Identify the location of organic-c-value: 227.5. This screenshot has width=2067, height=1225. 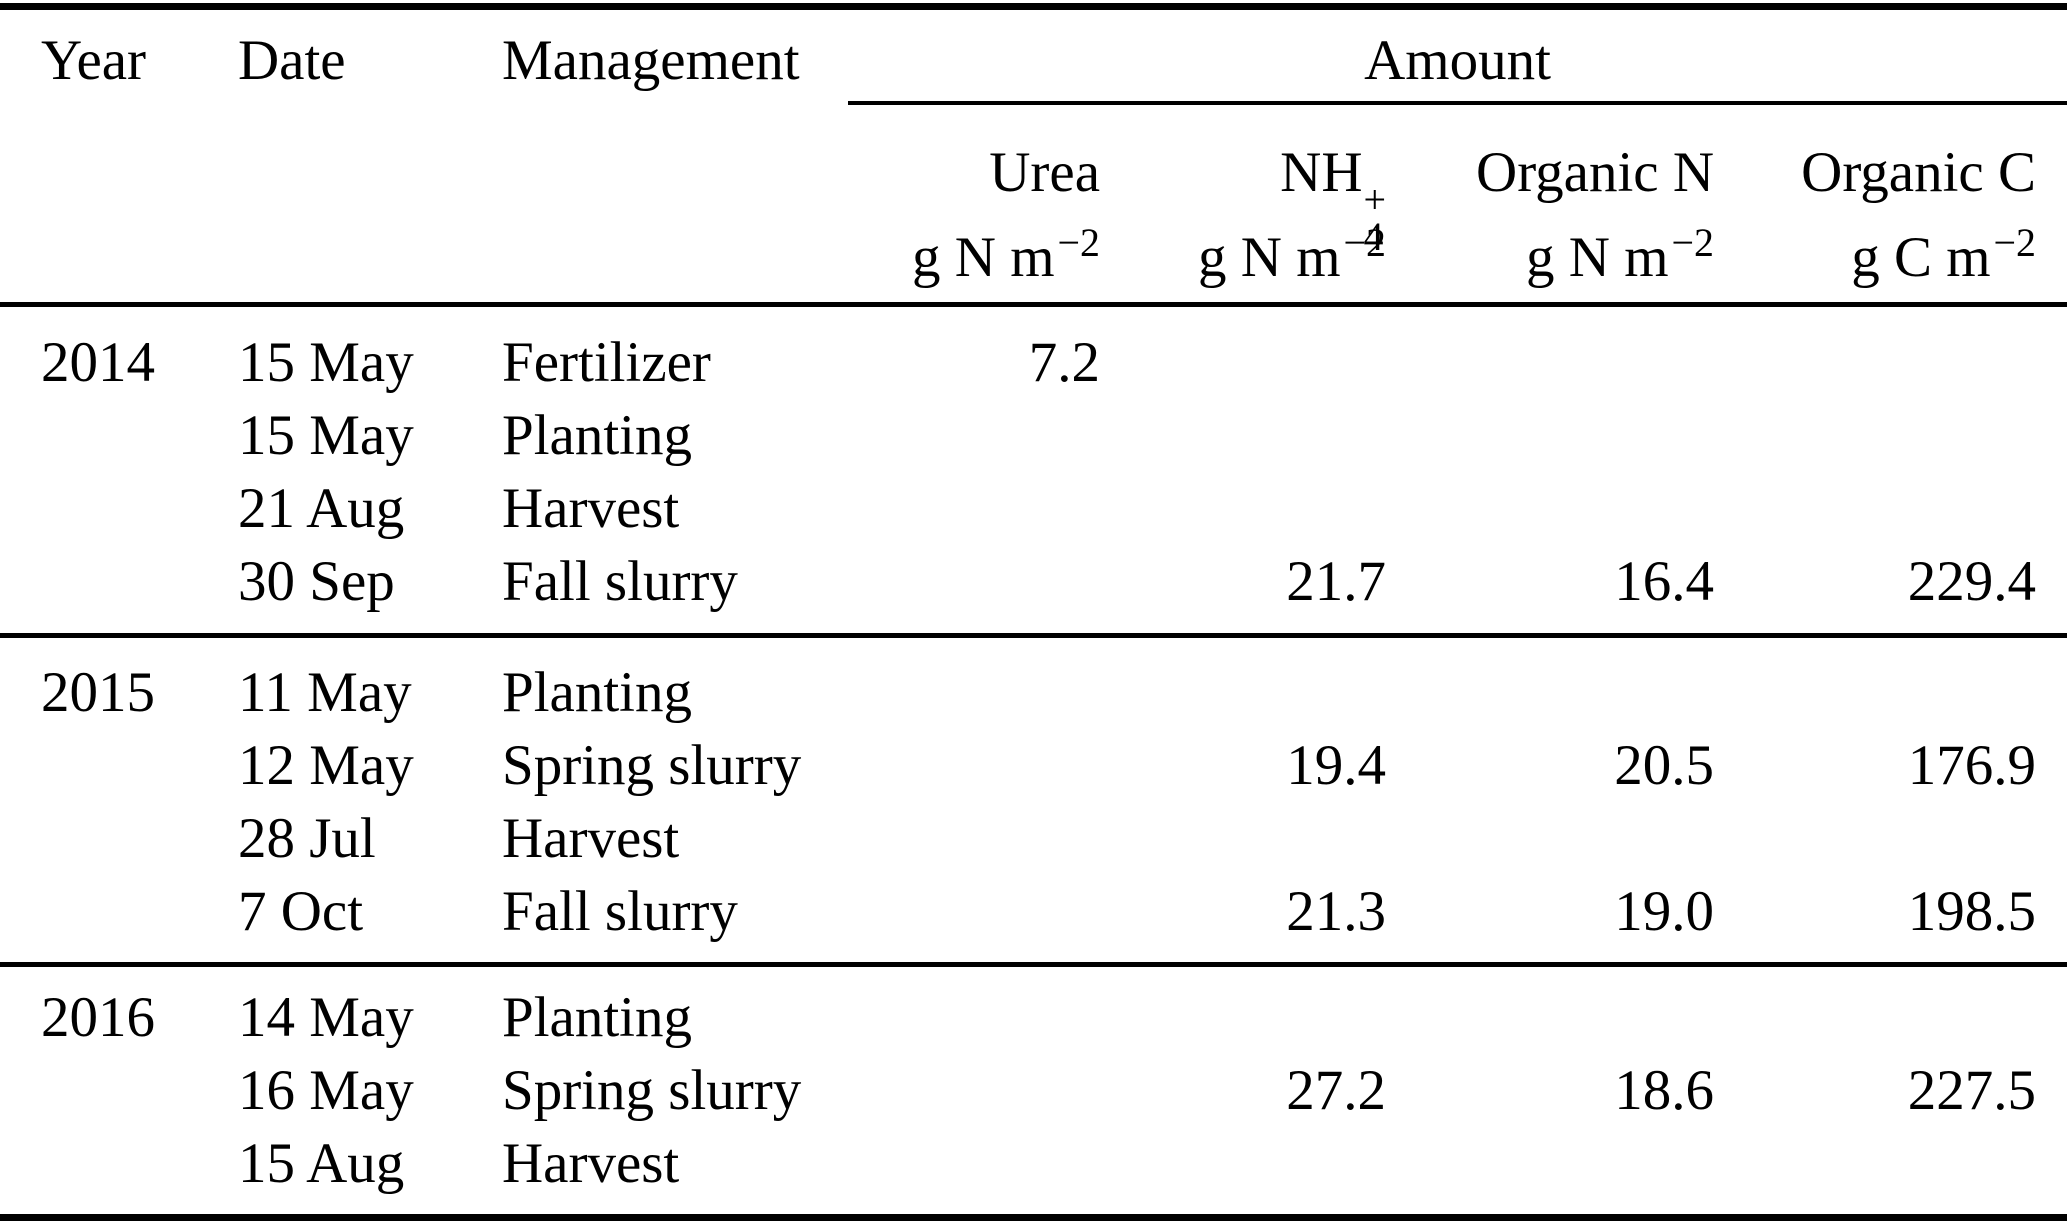
(1971, 1090).